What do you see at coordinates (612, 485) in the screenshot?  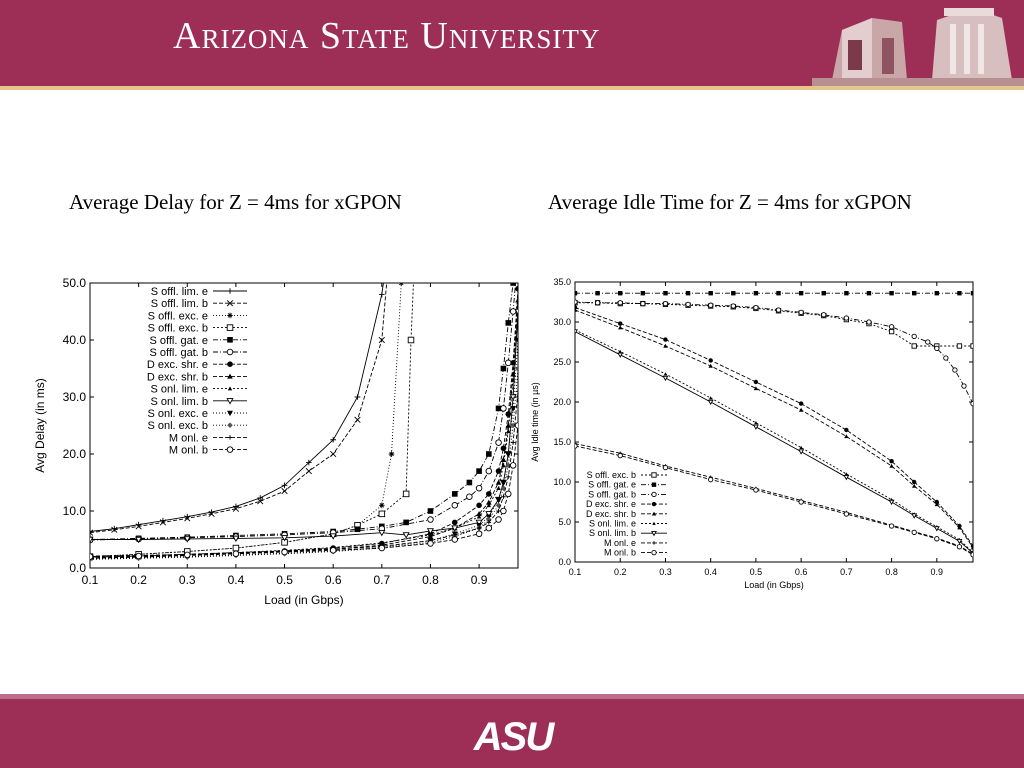 I see `legend-label: S offl. gat. e` at bounding box center [612, 485].